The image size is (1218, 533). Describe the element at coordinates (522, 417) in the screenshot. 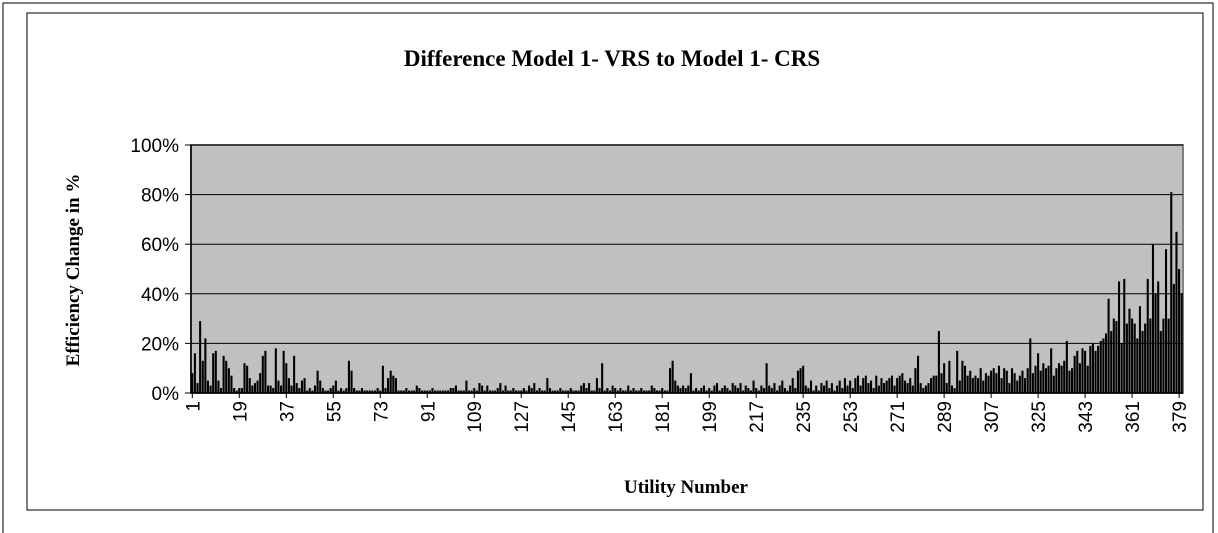

I see `x-tick-label: 127` at that location.